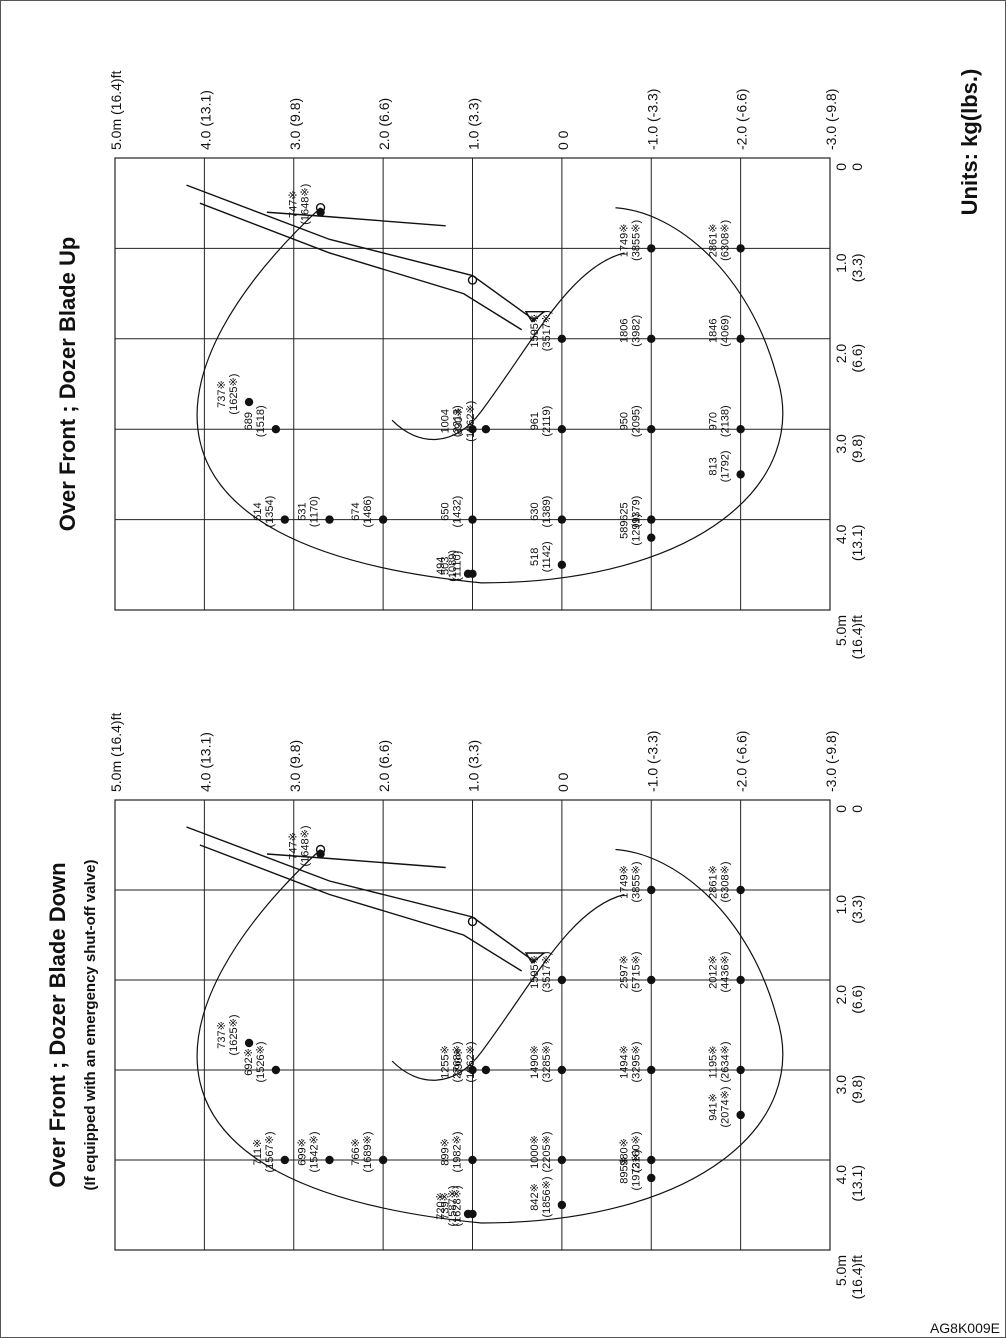 The height and width of the screenshot is (1338, 1006). I want to click on load-value-lbs: (3285※), so click(547, 1061).